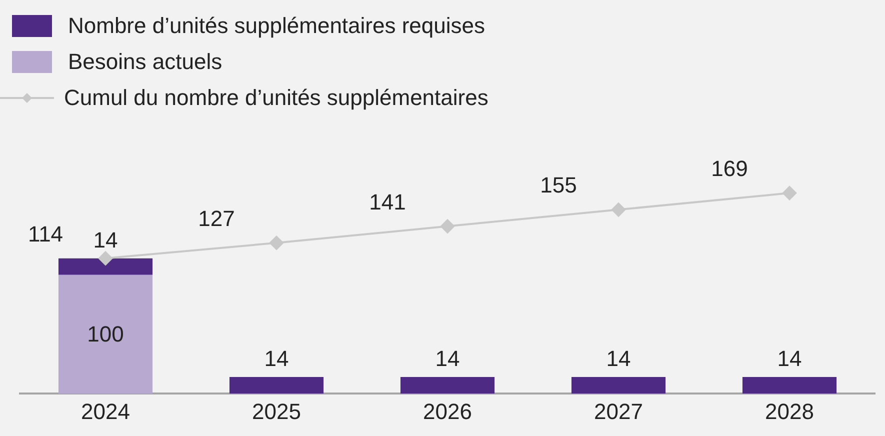 This screenshot has height=436, width=885. I want to click on legend-label: Cumul du nombre d’unités supplémentaires, so click(276, 98).